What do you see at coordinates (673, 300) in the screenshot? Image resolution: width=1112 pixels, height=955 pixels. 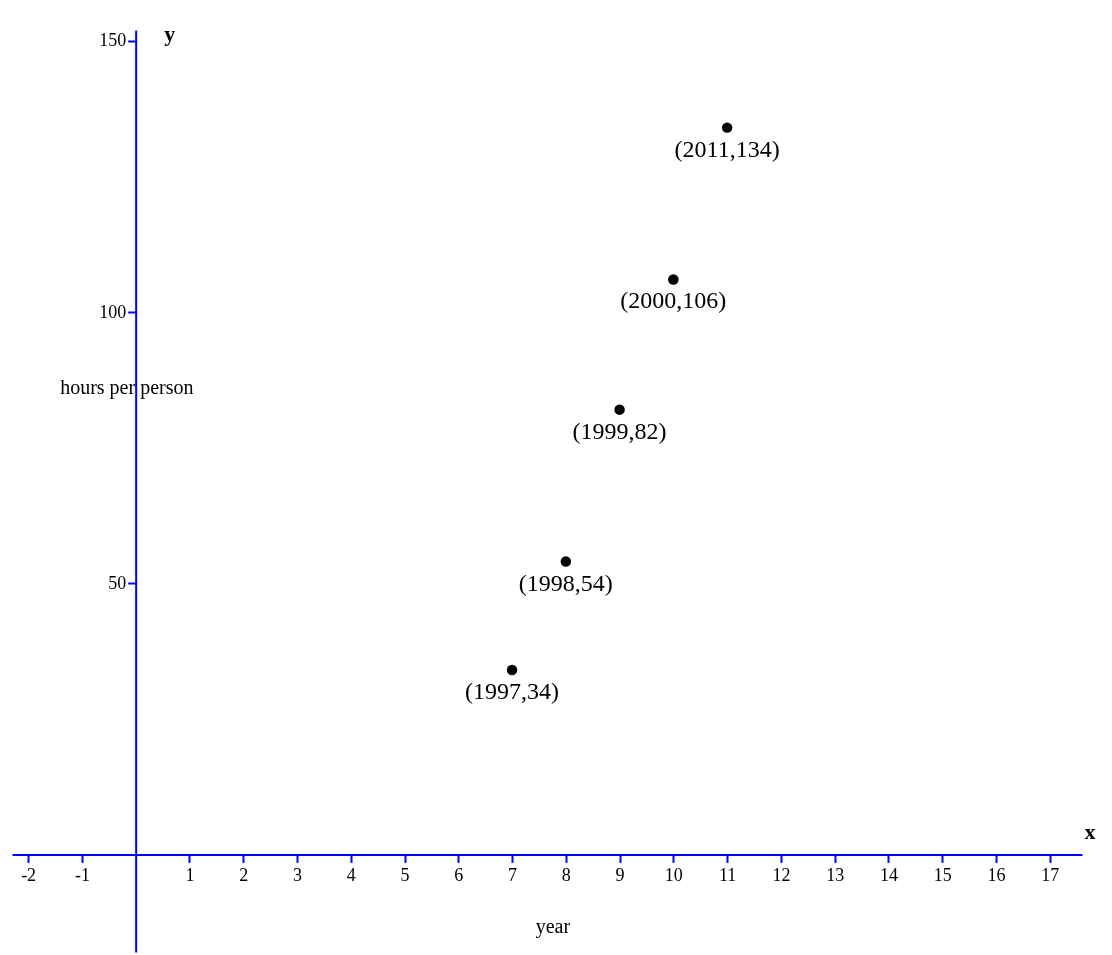 I see `annotation: (2000,106)` at bounding box center [673, 300].